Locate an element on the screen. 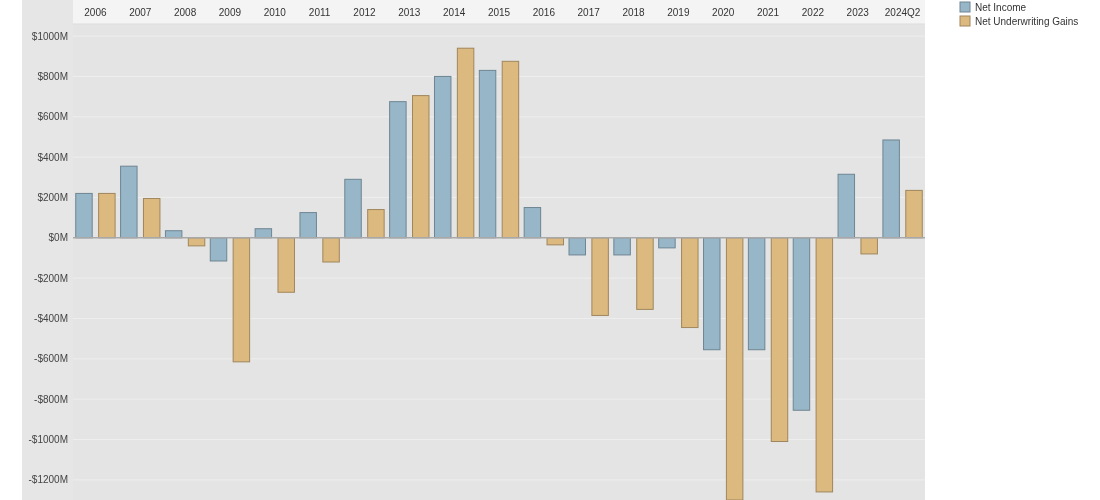 The width and height of the screenshot is (1100, 500). y-tick-label: -$200M is located at coordinates (51, 278).